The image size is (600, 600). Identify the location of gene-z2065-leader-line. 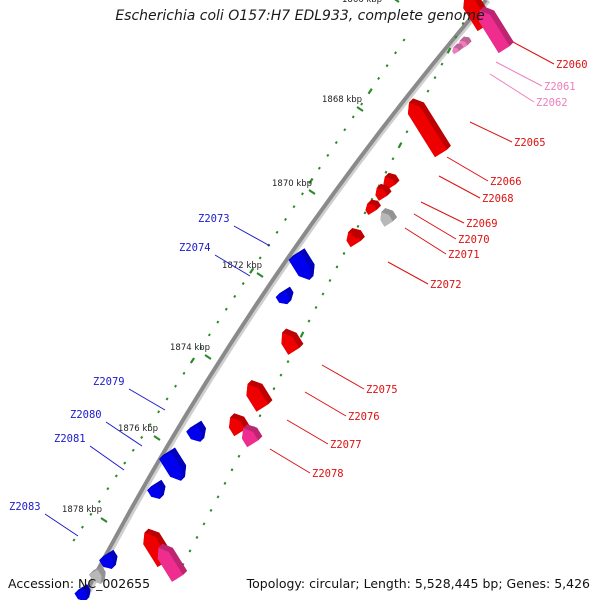
(491, 132).